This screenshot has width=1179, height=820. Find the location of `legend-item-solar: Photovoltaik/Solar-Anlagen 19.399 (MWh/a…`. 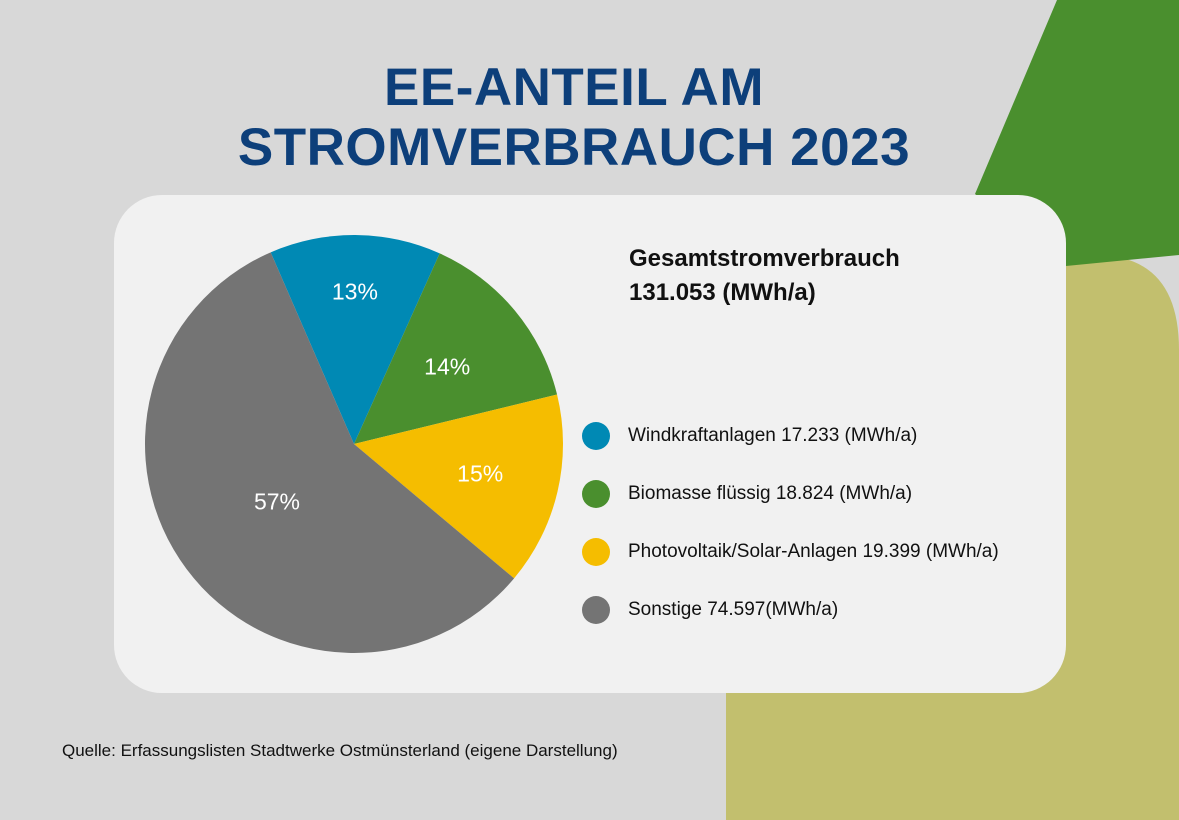

legend-item-solar: Photovoltaik/Solar-Anlagen 19.399 (MWh/a… is located at coordinates (790, 552).